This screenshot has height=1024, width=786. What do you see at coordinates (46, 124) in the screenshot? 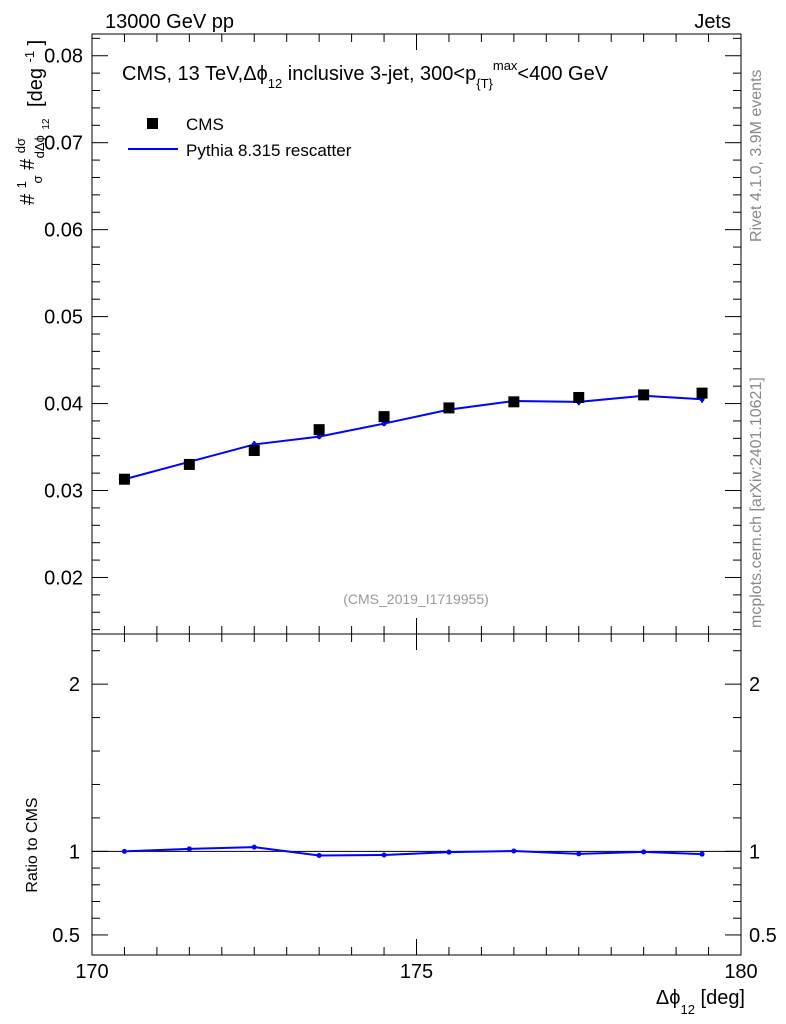
I see `ylabel-denom-sub: 12` at bounding box center [46, 124].